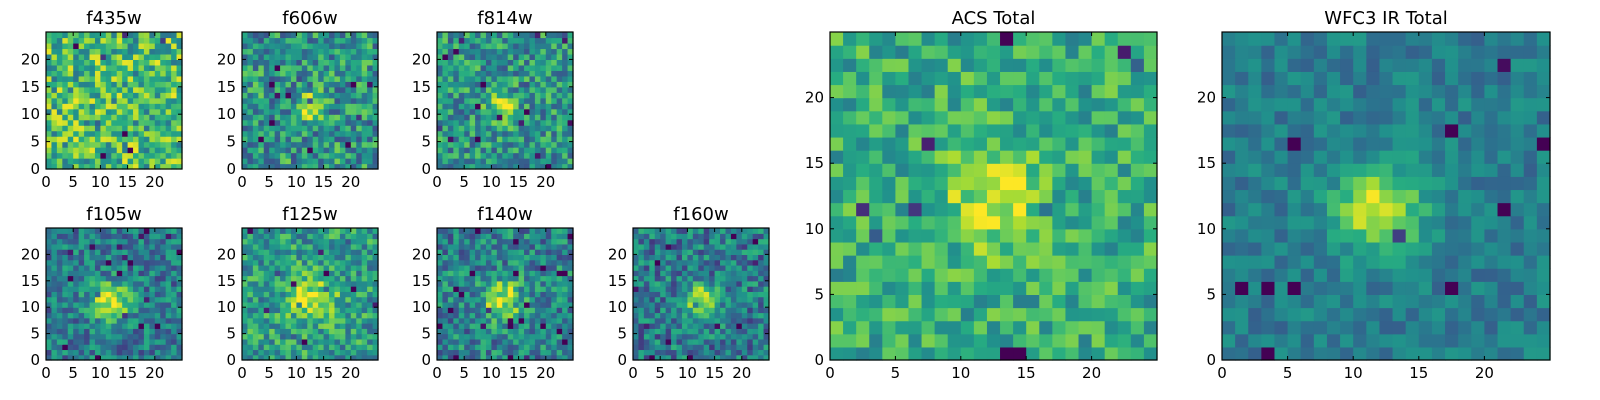  Describe the element at coordinates (231, 169) in the screenshot. I see `y-tick-label: 0` at that location.